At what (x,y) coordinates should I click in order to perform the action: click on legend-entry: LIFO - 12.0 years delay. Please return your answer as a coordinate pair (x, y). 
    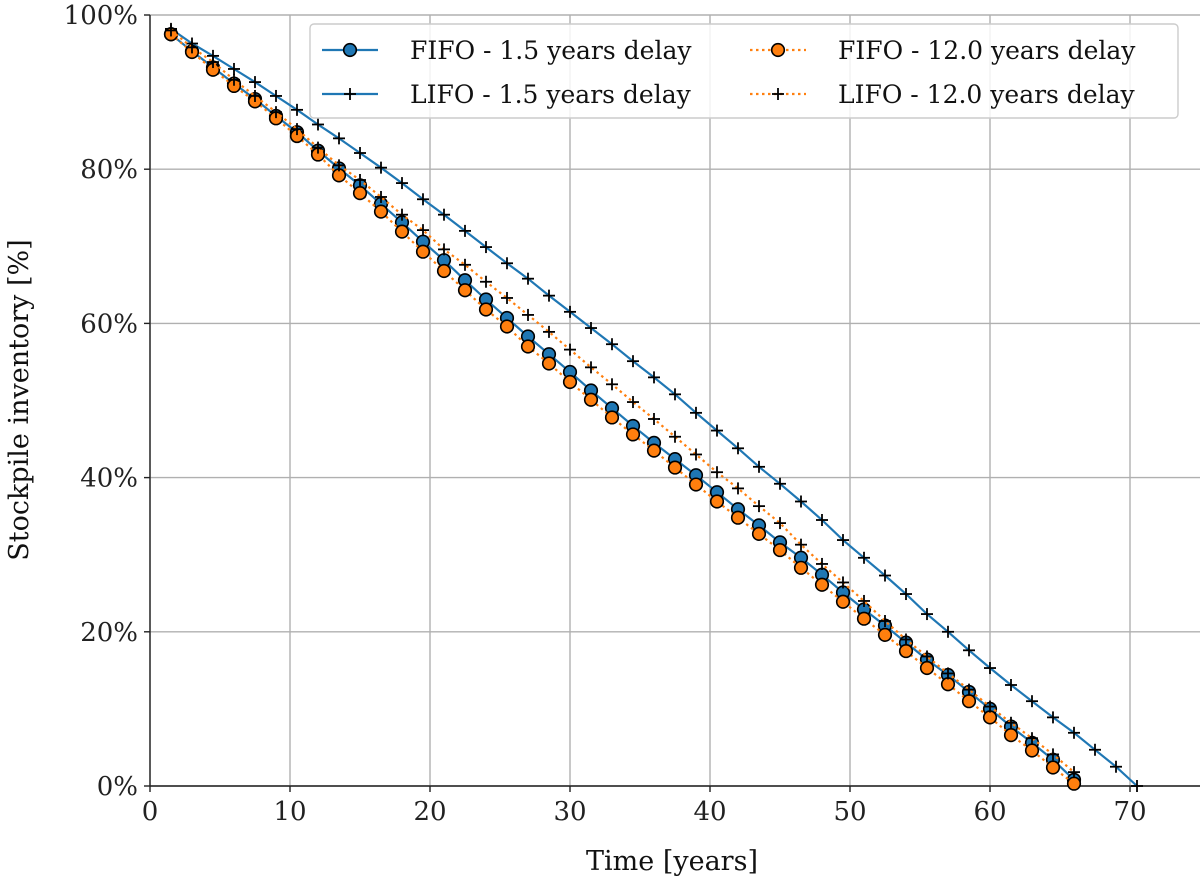
    Looking at the image, I should click on (943, 94).